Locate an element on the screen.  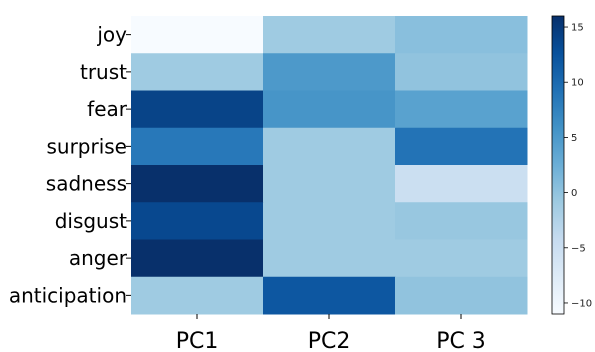
column-label-2: PC 3 is located at coordinates (461, 340).